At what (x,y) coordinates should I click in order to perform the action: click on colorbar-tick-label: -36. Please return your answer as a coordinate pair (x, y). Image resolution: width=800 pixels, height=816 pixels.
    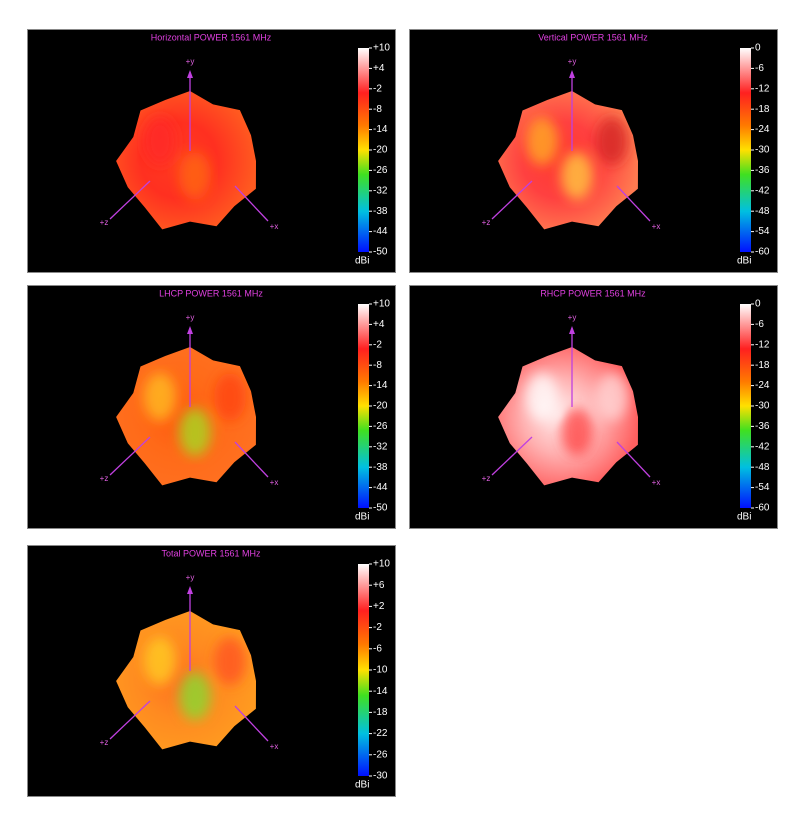
    Looking at the image, I should click on (762, 170).